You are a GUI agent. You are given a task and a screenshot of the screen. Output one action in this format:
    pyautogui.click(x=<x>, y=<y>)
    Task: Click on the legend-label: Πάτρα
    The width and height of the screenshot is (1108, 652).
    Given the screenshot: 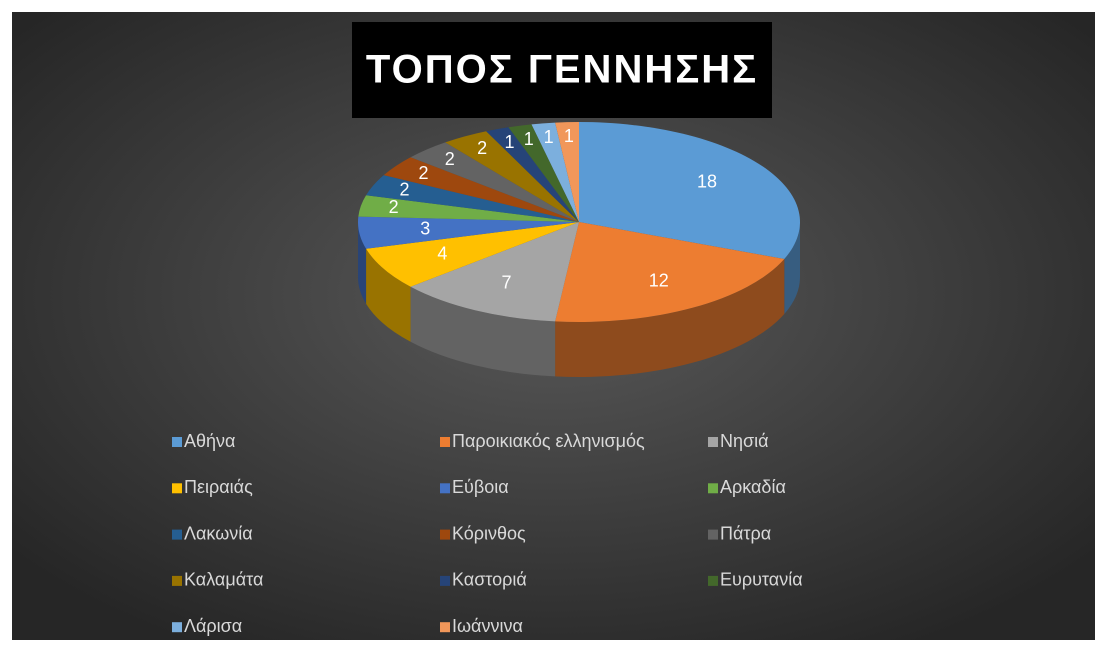 What is the action you would take?
    pyautogui.click(x=745, y=533)
    